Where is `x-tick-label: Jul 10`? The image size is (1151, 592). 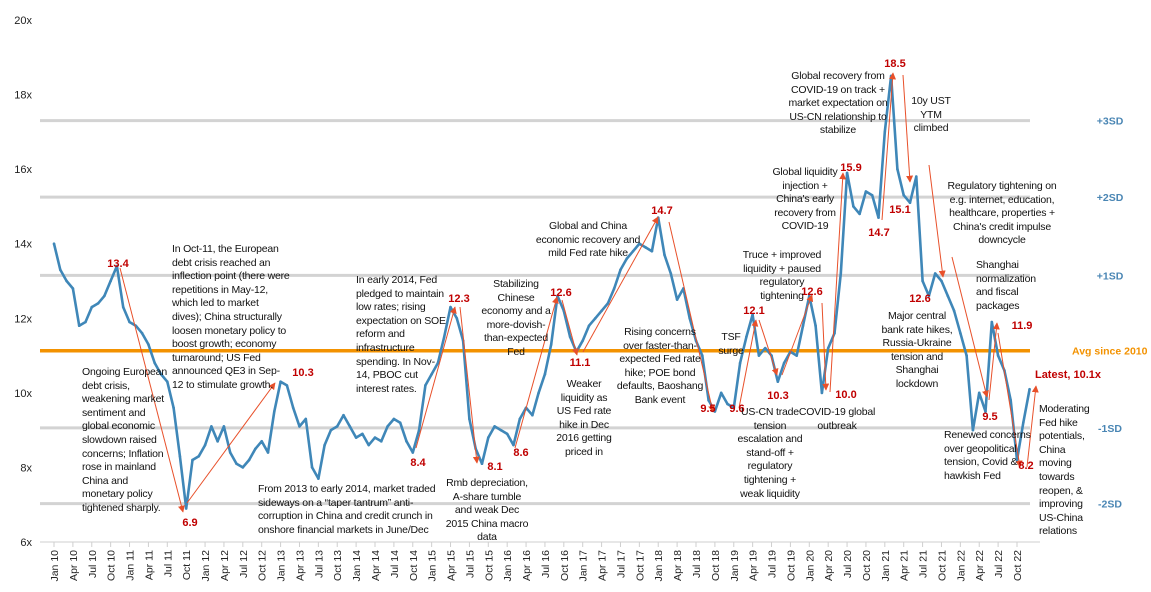 x-tick-label: Jul 10 is located at coordinates (93, 564).